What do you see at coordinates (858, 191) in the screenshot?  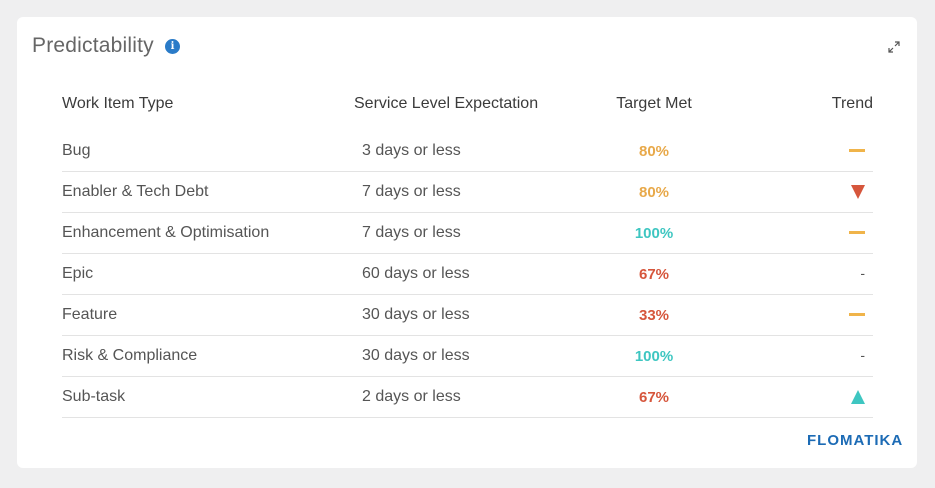 I see `trend-down-icon` at bounding box center [858, 191].